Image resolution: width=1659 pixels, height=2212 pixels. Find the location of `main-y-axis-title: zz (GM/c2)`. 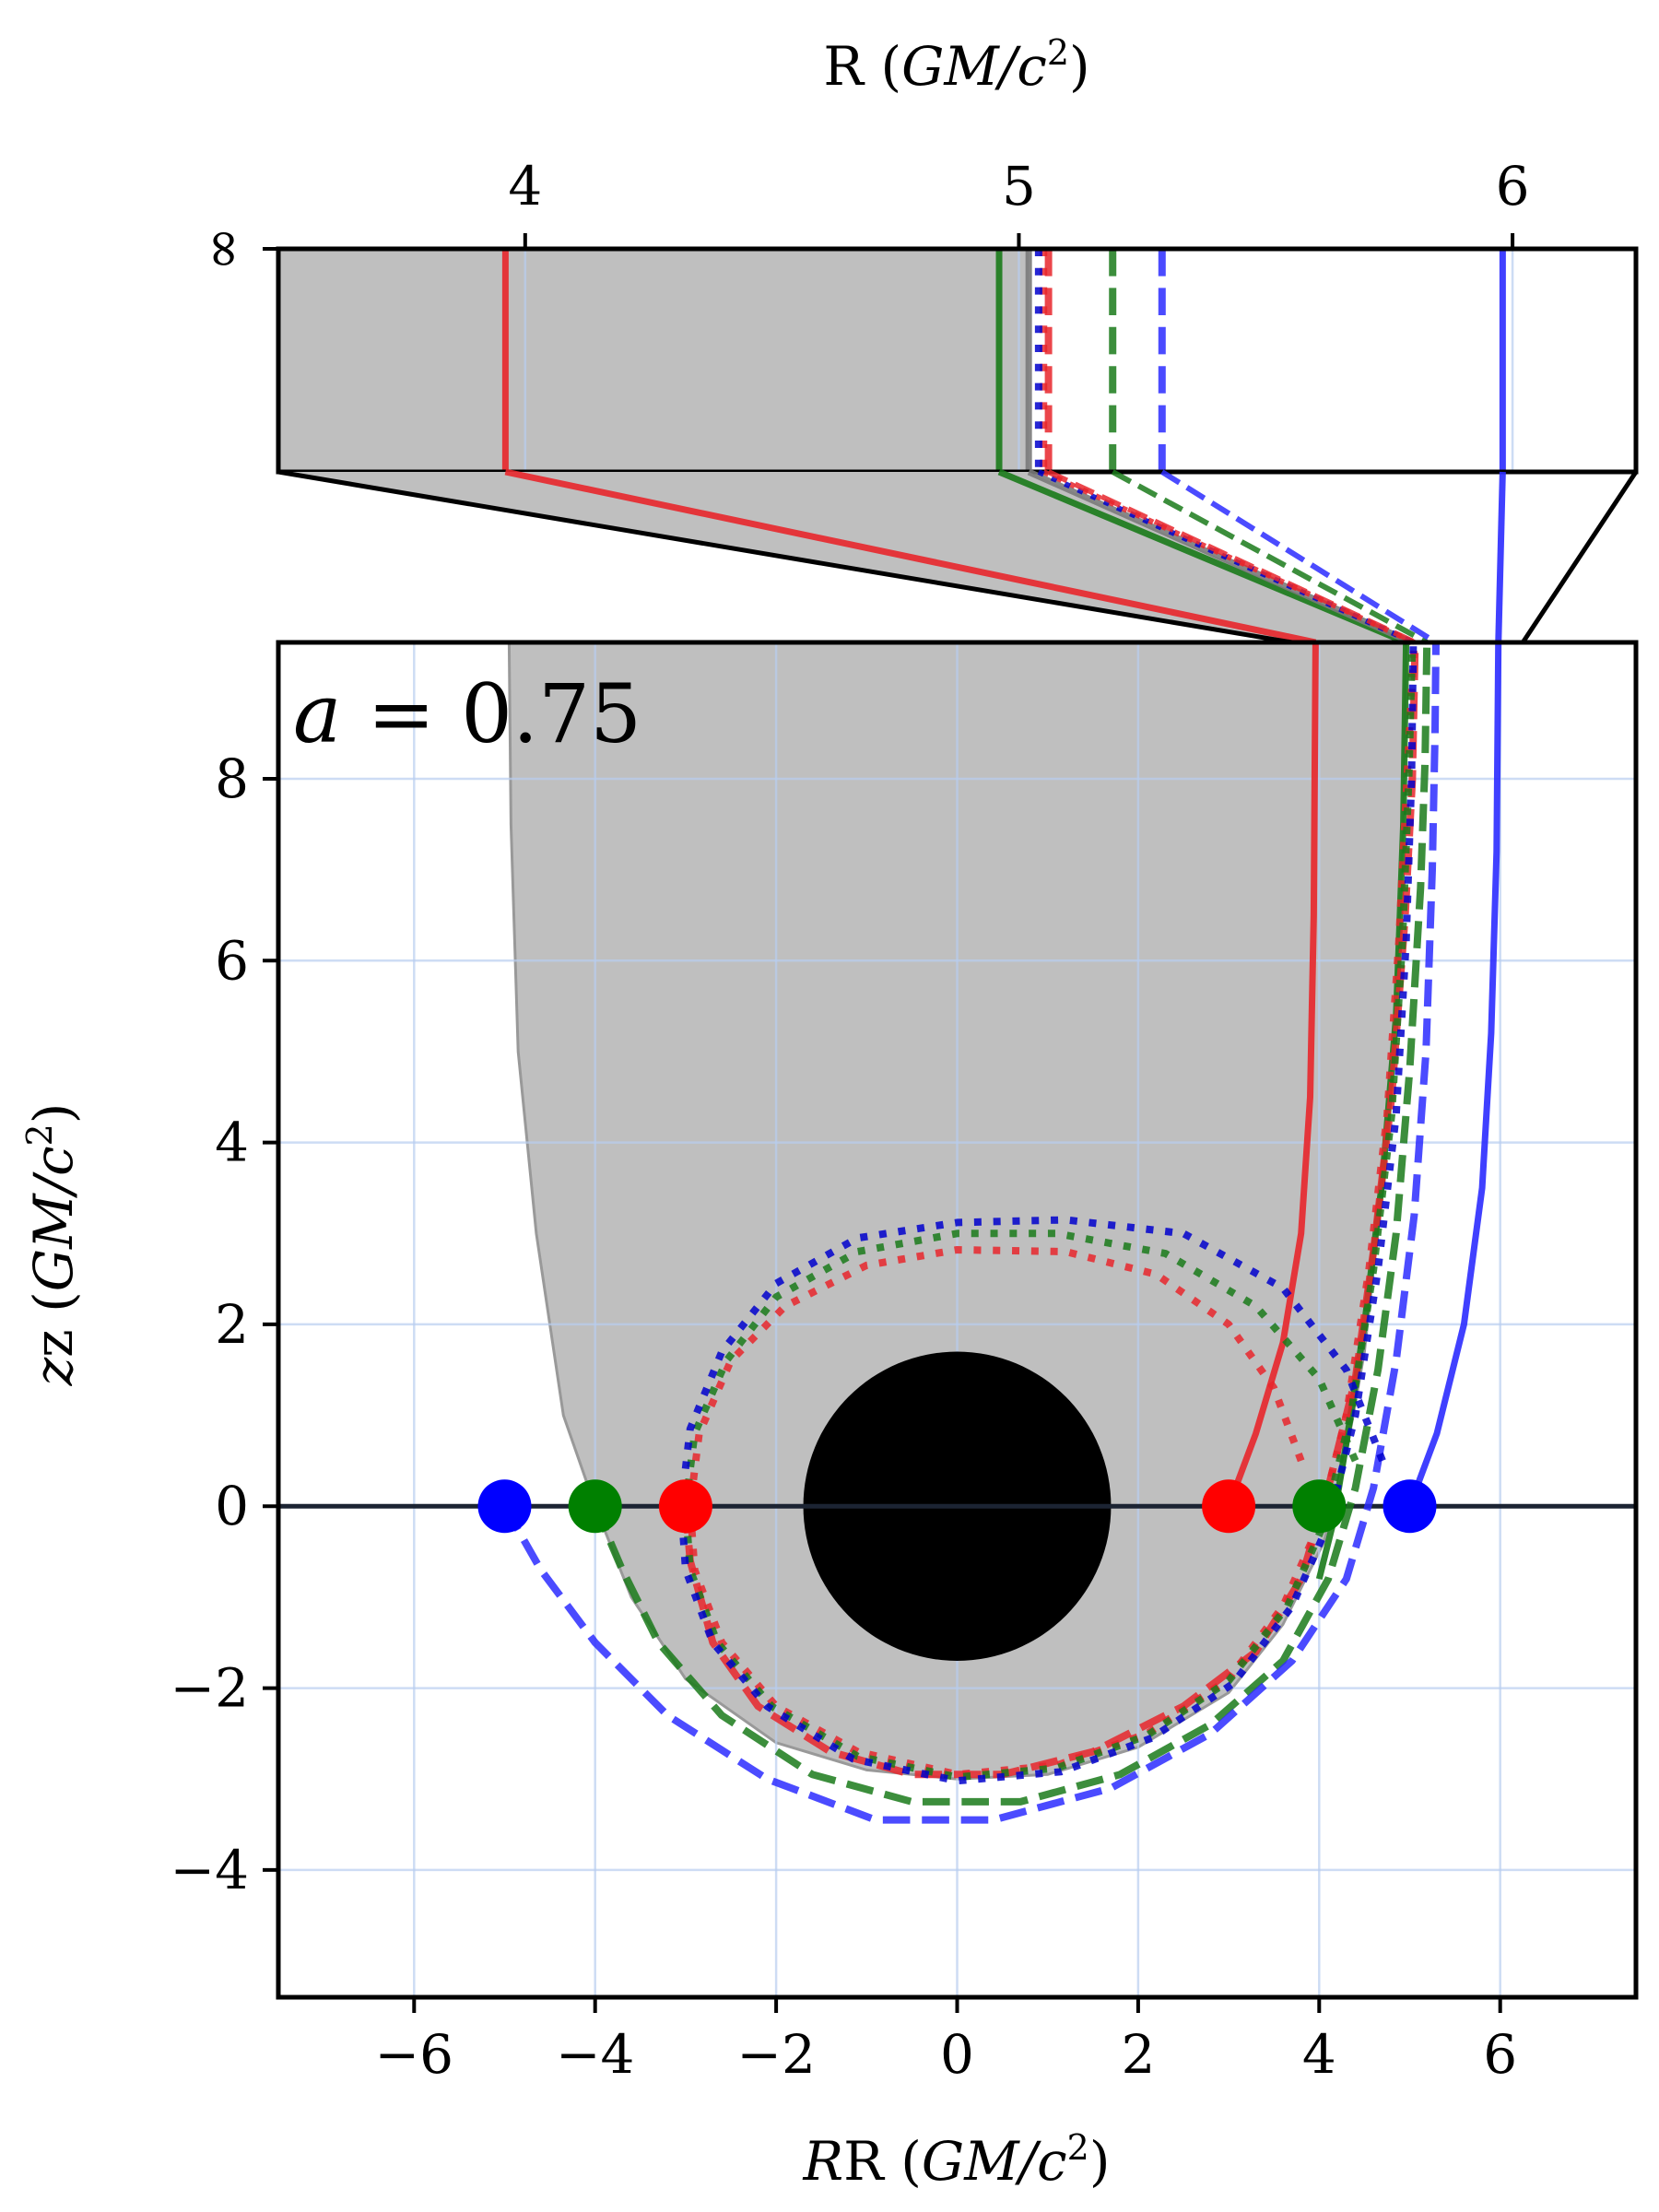

main-y-axis-title: zz (GM/c2) is located at coordinates (52, 1245).